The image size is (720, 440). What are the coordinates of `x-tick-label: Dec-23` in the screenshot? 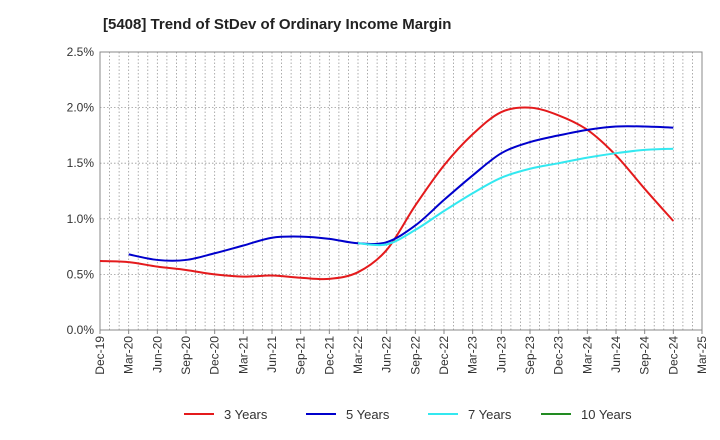 It's located at (559, 355).